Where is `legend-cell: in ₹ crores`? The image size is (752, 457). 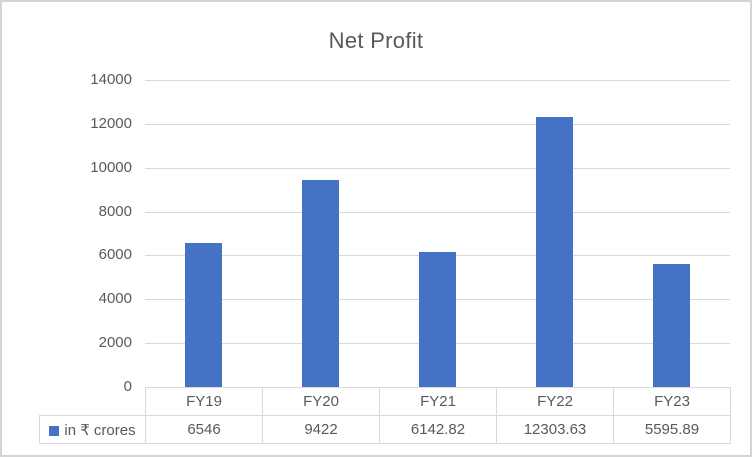
legend-cell: in ₹ crores is located at coordinates (92, 429).